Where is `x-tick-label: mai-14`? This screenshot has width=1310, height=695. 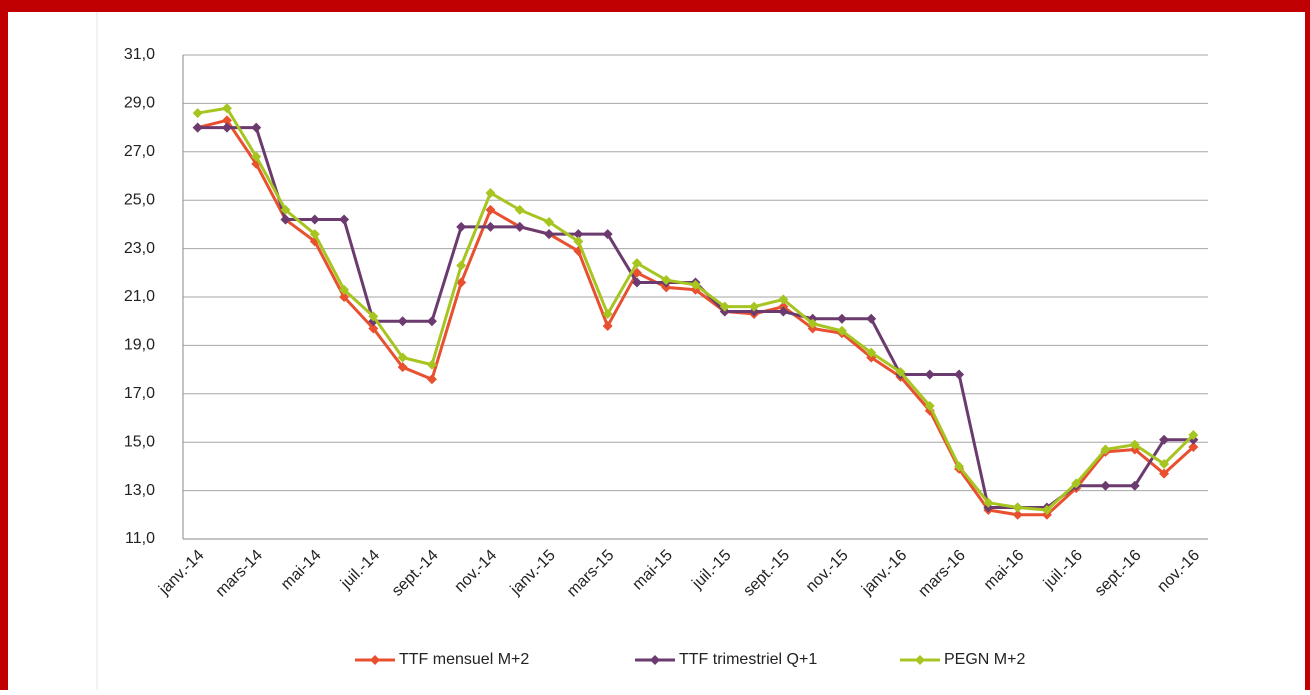
x-tick-label: mai-14 is located at coordinates (301, 570).